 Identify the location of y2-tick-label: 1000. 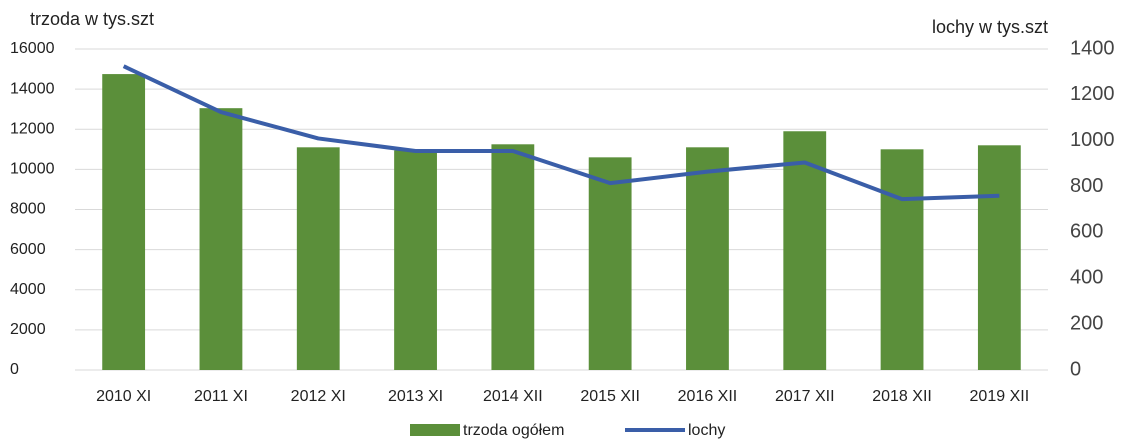
(1092, 140).